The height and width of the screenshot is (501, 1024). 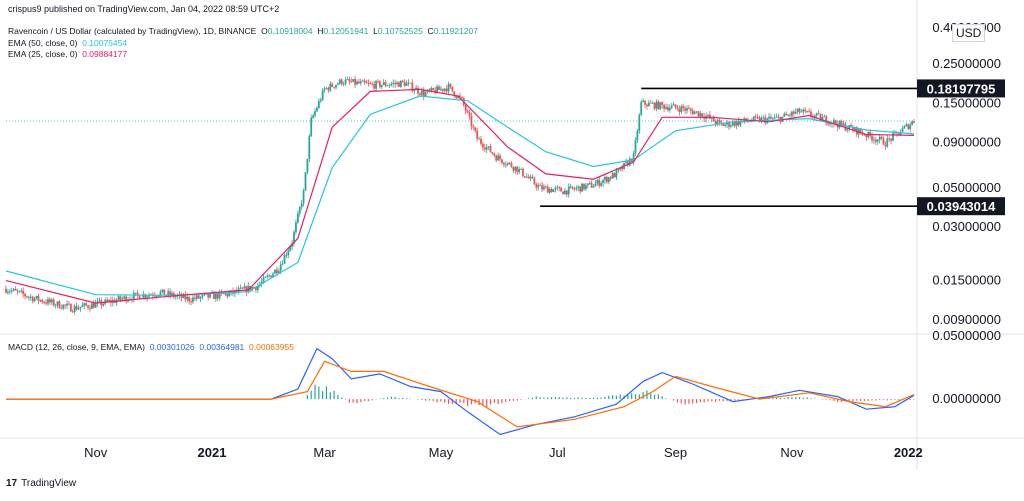 What do you see at coordinates (557, 452) in the screenshot?
I see `x-tick-label: Jul` at bounding box center [557, 452].